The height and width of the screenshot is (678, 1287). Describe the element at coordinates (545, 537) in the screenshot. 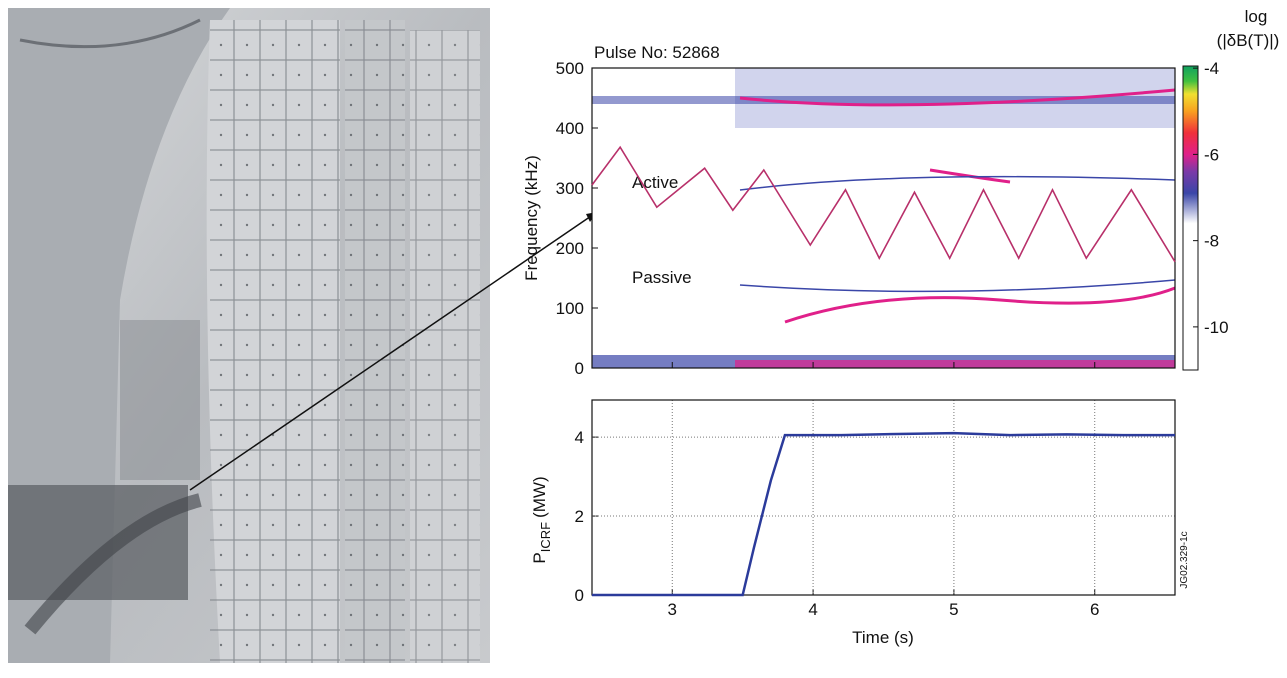

I see `y-axis-label-sub: ICRF` at that location.